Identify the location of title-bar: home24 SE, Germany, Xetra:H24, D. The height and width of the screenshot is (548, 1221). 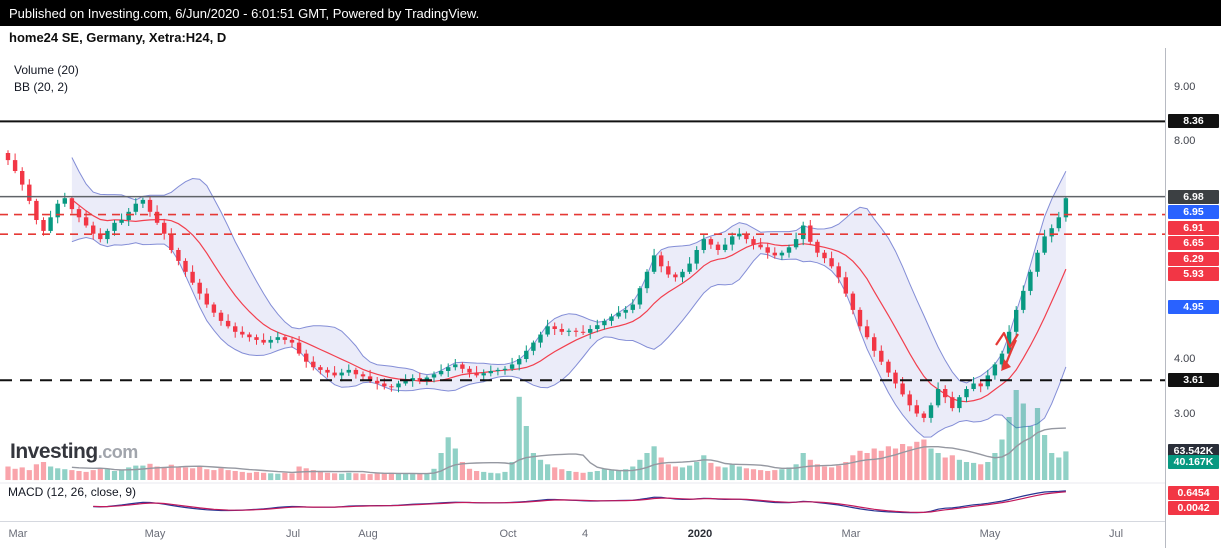
(610, 37).